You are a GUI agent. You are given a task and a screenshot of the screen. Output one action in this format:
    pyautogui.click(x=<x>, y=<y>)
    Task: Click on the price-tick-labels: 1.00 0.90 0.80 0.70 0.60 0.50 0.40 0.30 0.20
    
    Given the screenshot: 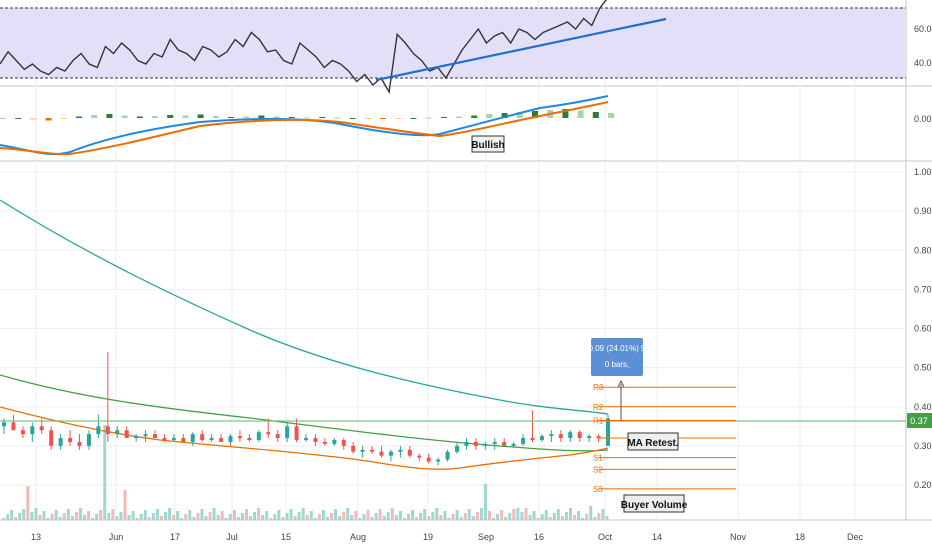 What is the action you would take?
    pyautogui.click(x=923, y=328)
    